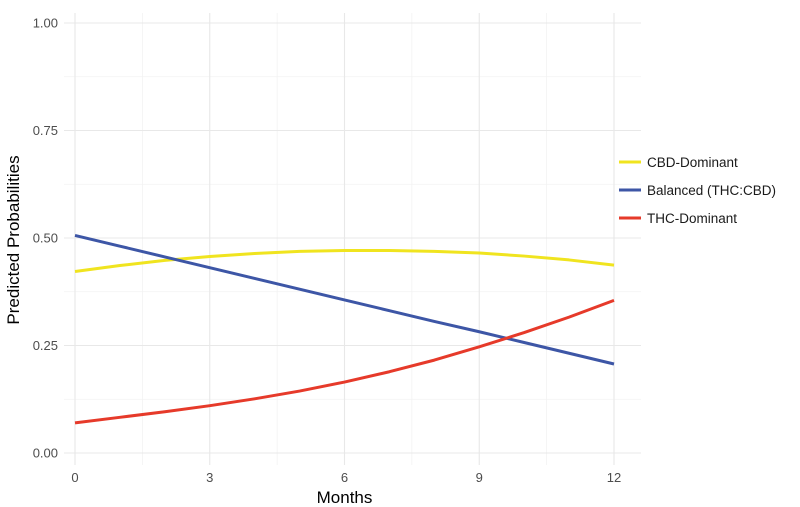 This screenshot has width=800, height=507. What do you see at coordinates (74, 477) in the screenshot?
I see `x-tick-label: 0` at bounding box center [74, 477].